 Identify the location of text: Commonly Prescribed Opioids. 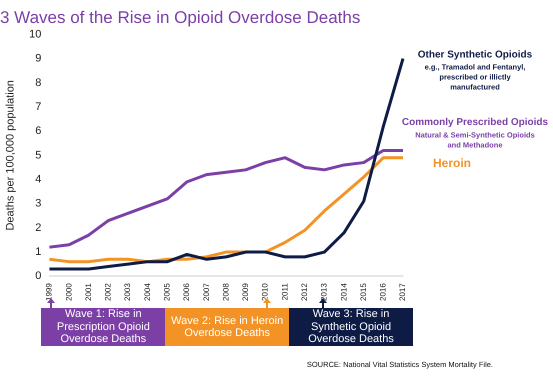
(475, 122).